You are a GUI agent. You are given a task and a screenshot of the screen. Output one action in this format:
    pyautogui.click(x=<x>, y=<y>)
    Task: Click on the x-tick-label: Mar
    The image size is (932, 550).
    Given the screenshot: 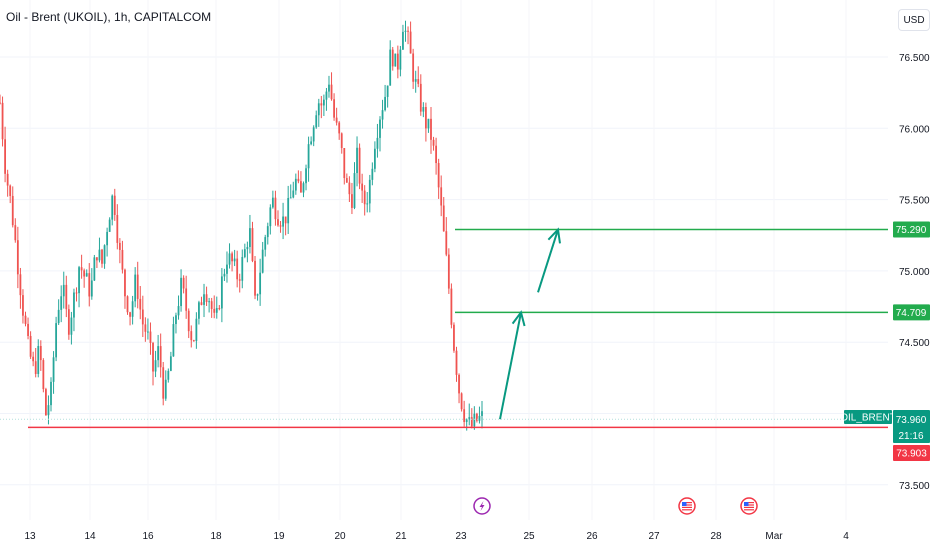 What is the action you would take?
    pyautogui.click(x=774, y=536)
    